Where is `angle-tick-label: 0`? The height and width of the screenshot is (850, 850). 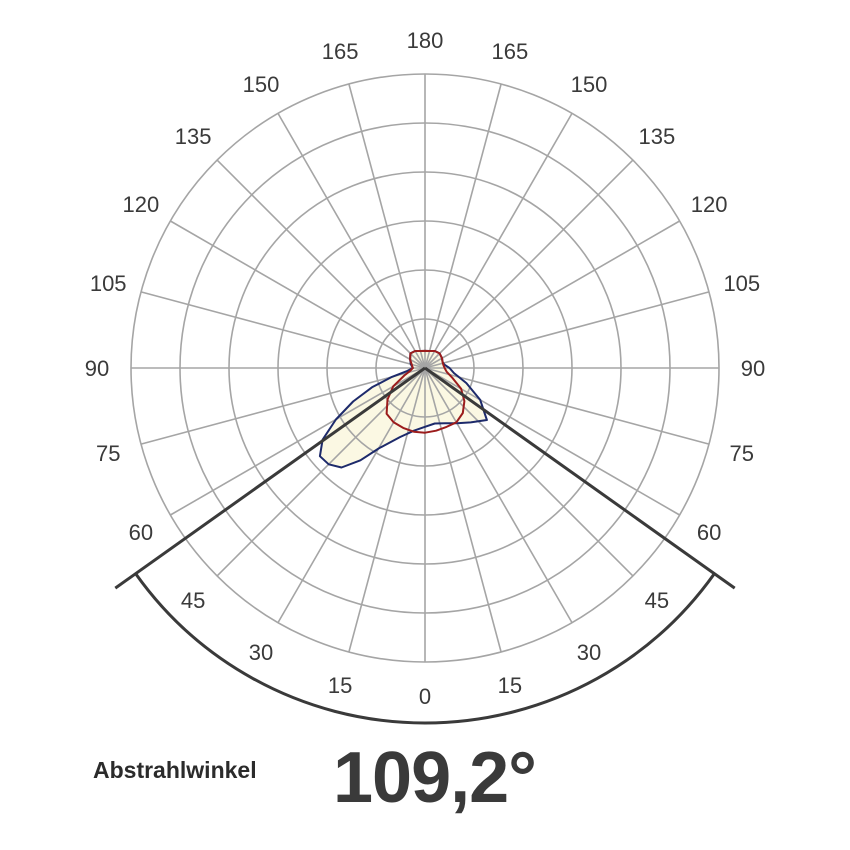
angle-tick-label: 0 is located at coordinates (425, 696).